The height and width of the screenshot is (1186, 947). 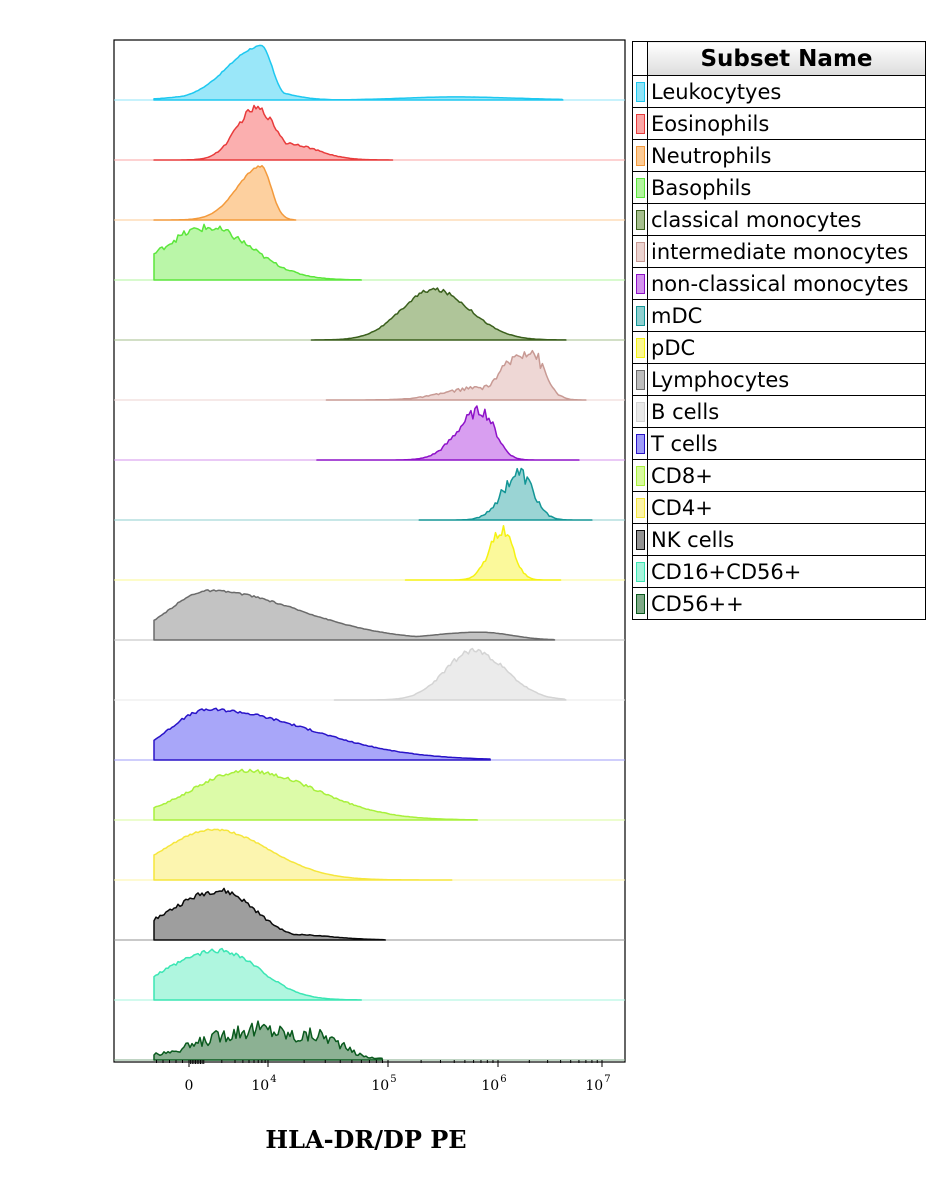 What do you see at coordinates (786, 443) in the screenshot?
I see `legend-label: T cells` at bounding box center [786, 443].